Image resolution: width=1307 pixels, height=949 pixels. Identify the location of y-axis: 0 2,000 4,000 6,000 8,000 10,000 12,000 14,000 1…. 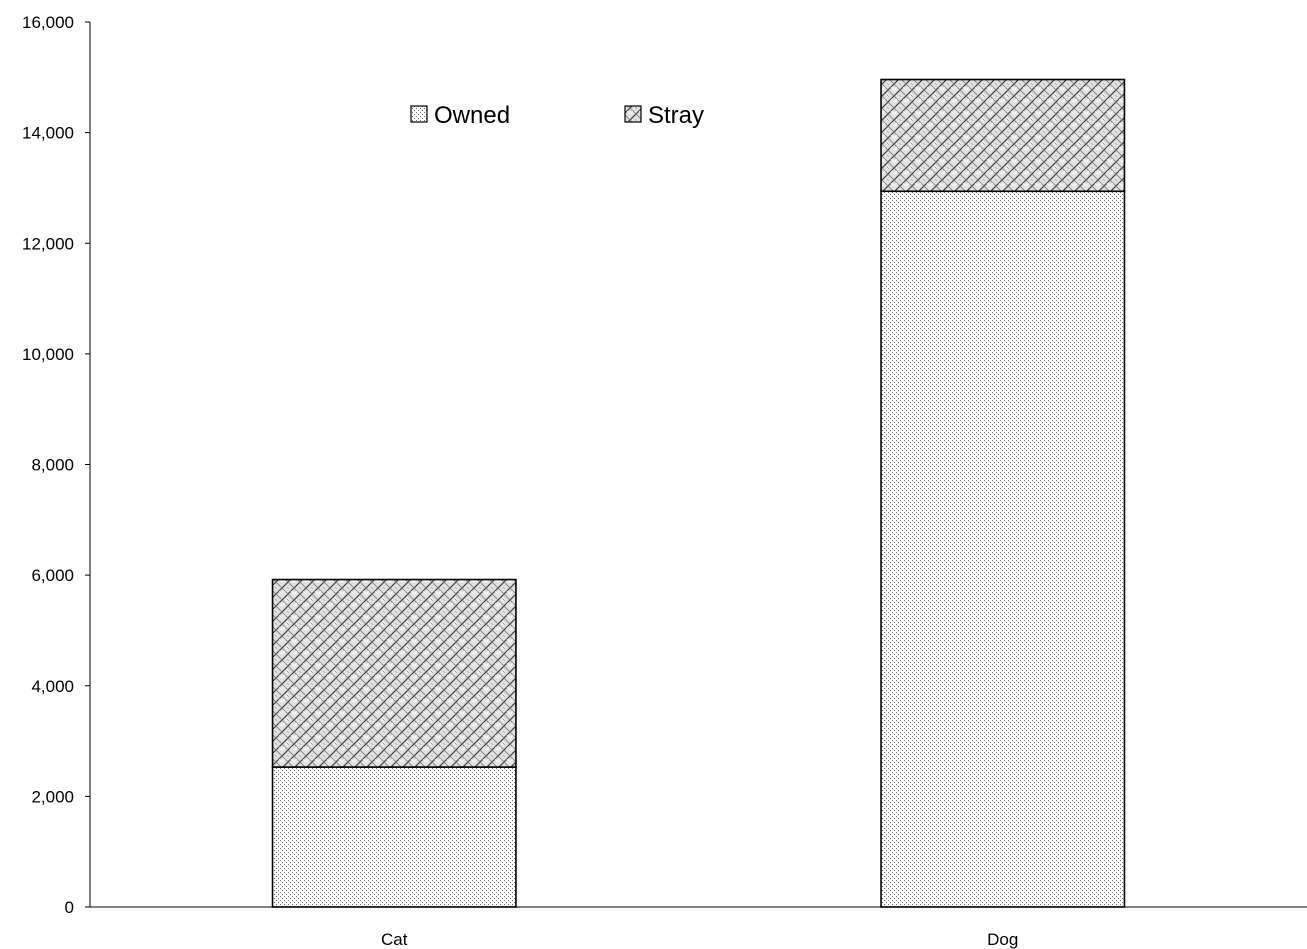
(56, 465).